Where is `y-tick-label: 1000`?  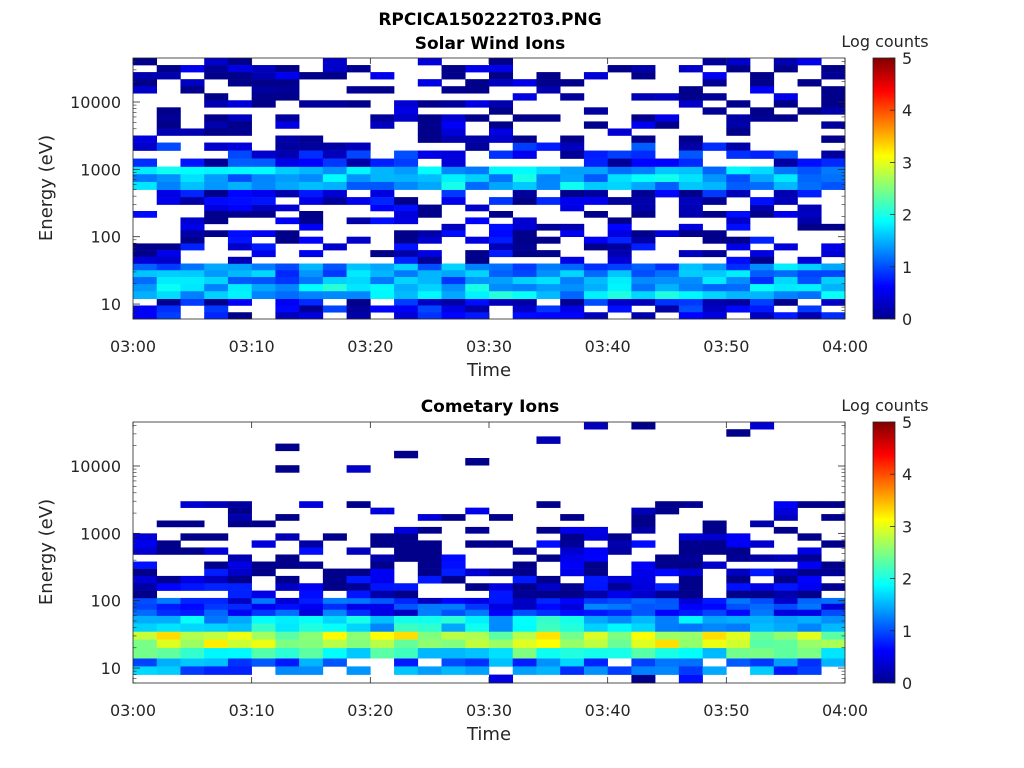
y-tick-label: 1000 is located at coordinates (100, 533).